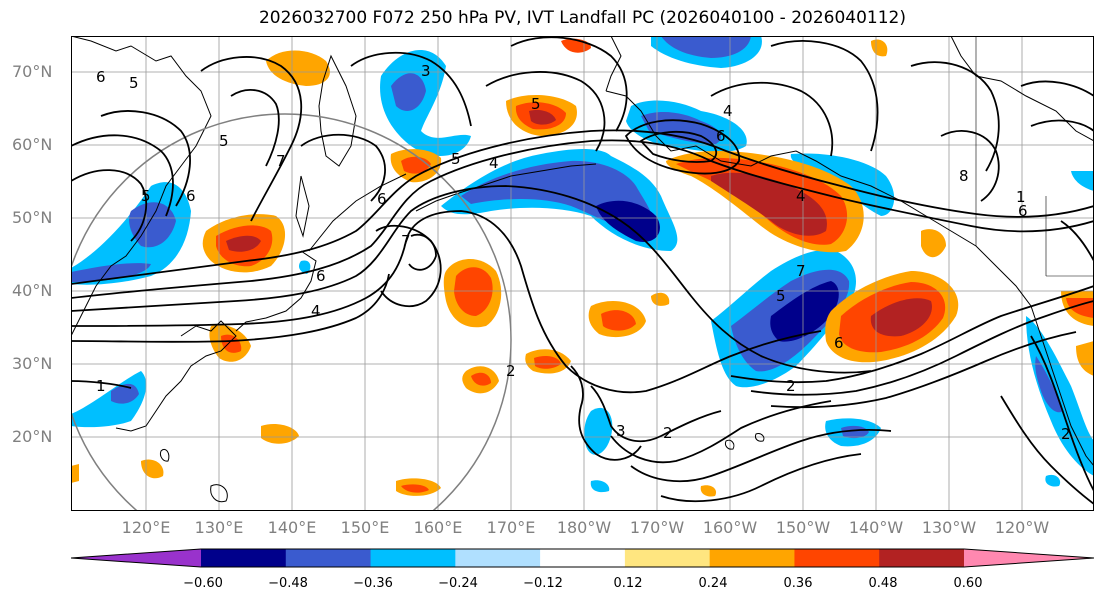  Describe the element at coordinates (365, 527) in the screenshot. I see `lon-label-150e: 150°E` at that location.